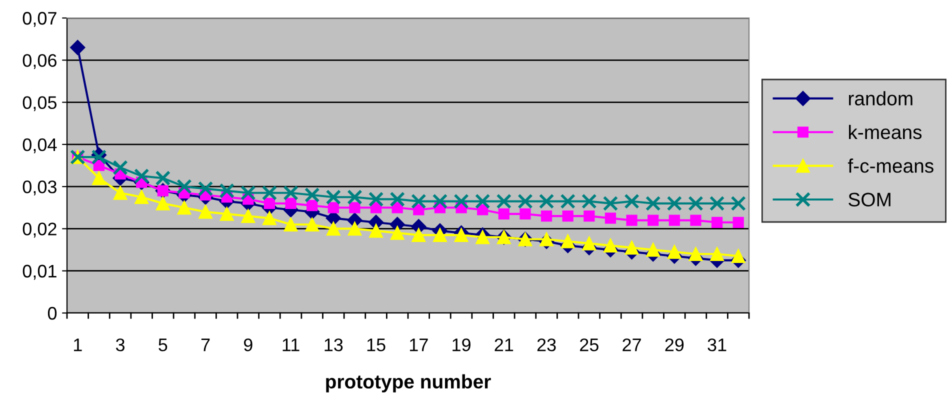  I want to click on x-tick-label: 17, so click(419, 345).